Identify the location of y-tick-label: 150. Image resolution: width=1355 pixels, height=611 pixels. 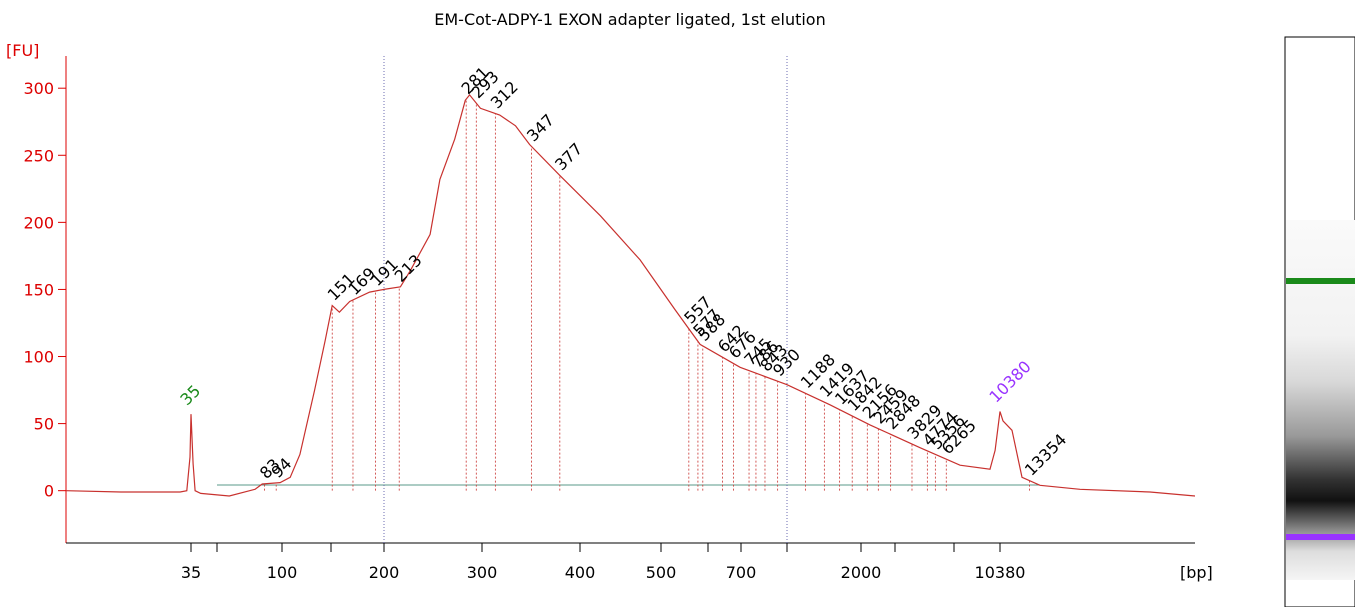
(38, 289).